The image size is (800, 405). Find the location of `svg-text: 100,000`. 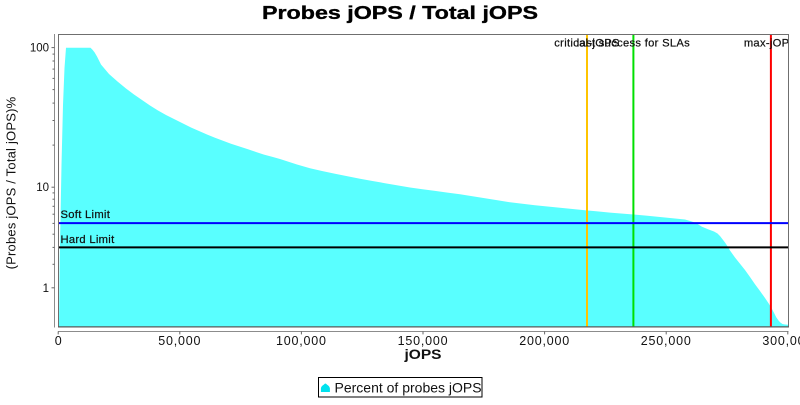

svg-text: 100,000 is located at coordinates (301, 341).